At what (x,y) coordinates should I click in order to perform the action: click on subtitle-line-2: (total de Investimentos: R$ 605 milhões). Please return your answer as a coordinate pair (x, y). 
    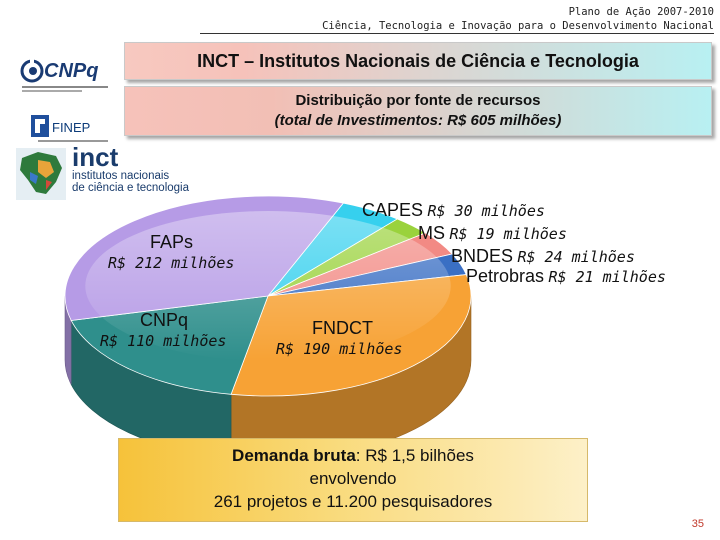
    Looking at the image, I should click on (418, 120).